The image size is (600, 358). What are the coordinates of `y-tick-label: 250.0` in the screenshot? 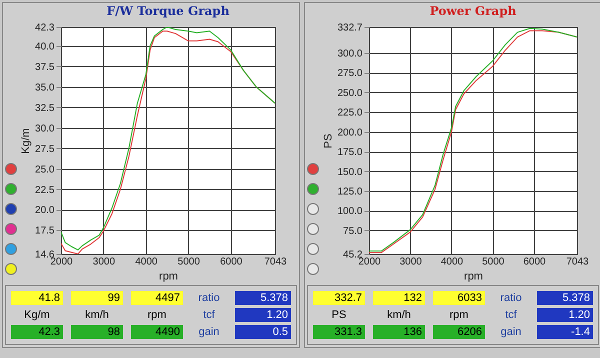 It's located at (350, 93).